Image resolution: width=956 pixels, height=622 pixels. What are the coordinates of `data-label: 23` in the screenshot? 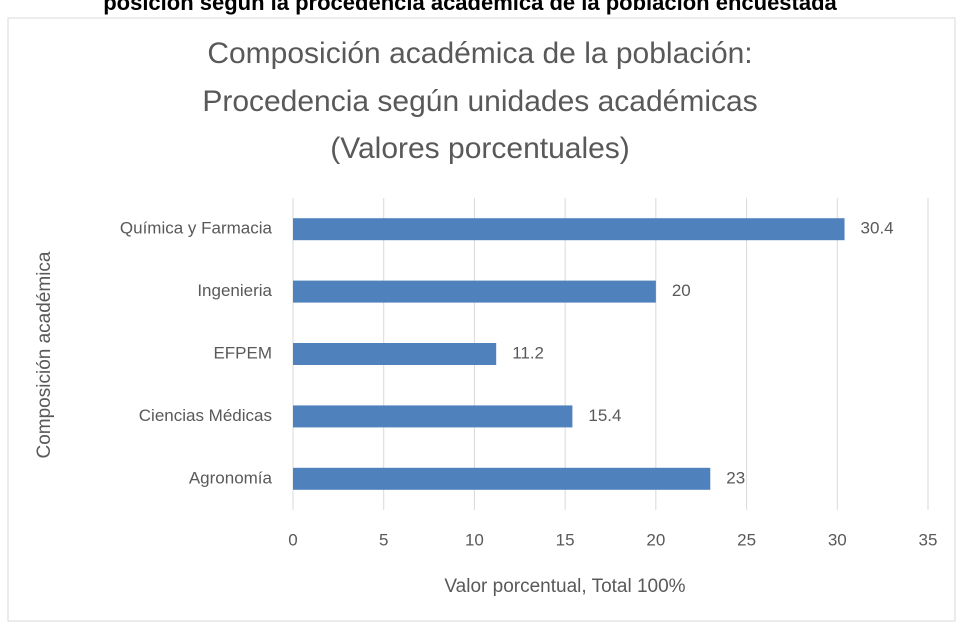 It's located at (735, 477).